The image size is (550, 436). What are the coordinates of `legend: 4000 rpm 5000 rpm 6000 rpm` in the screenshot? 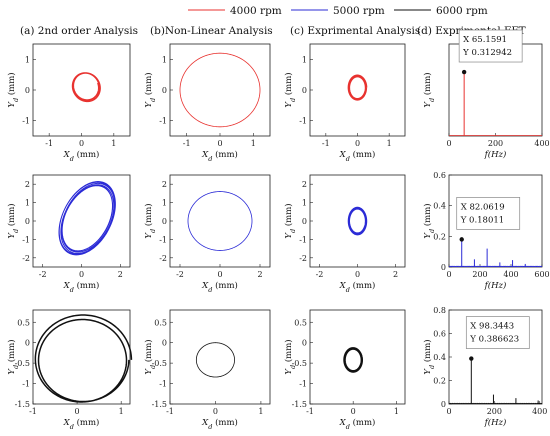 It's located at (338, 11).